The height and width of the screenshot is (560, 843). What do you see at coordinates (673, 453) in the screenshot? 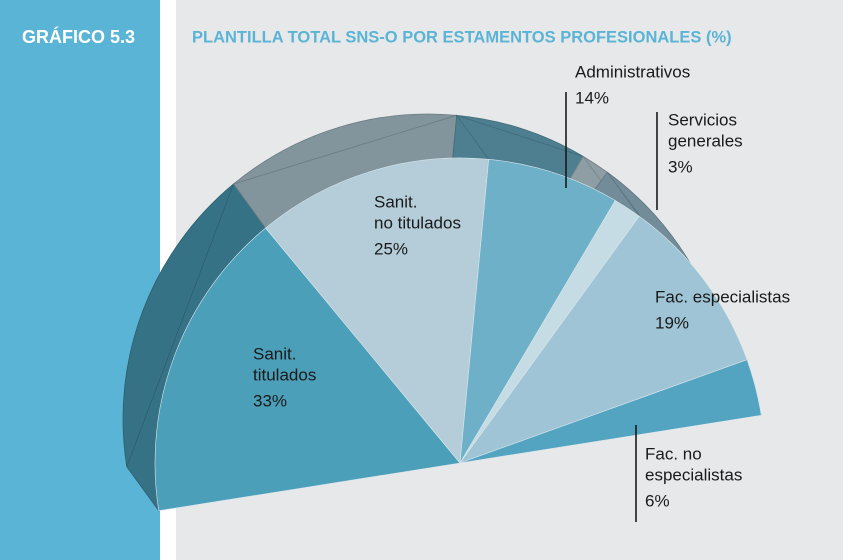
I see `slice-label: Fac. no` at bounding box center [673, 453].